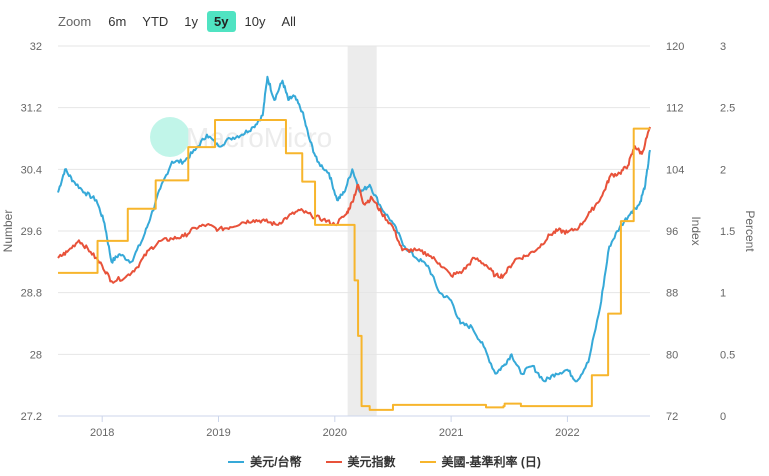  Describe the element at coordinates (288, 21) in the screenshot. I see `zoom-all-button: All` at that location.